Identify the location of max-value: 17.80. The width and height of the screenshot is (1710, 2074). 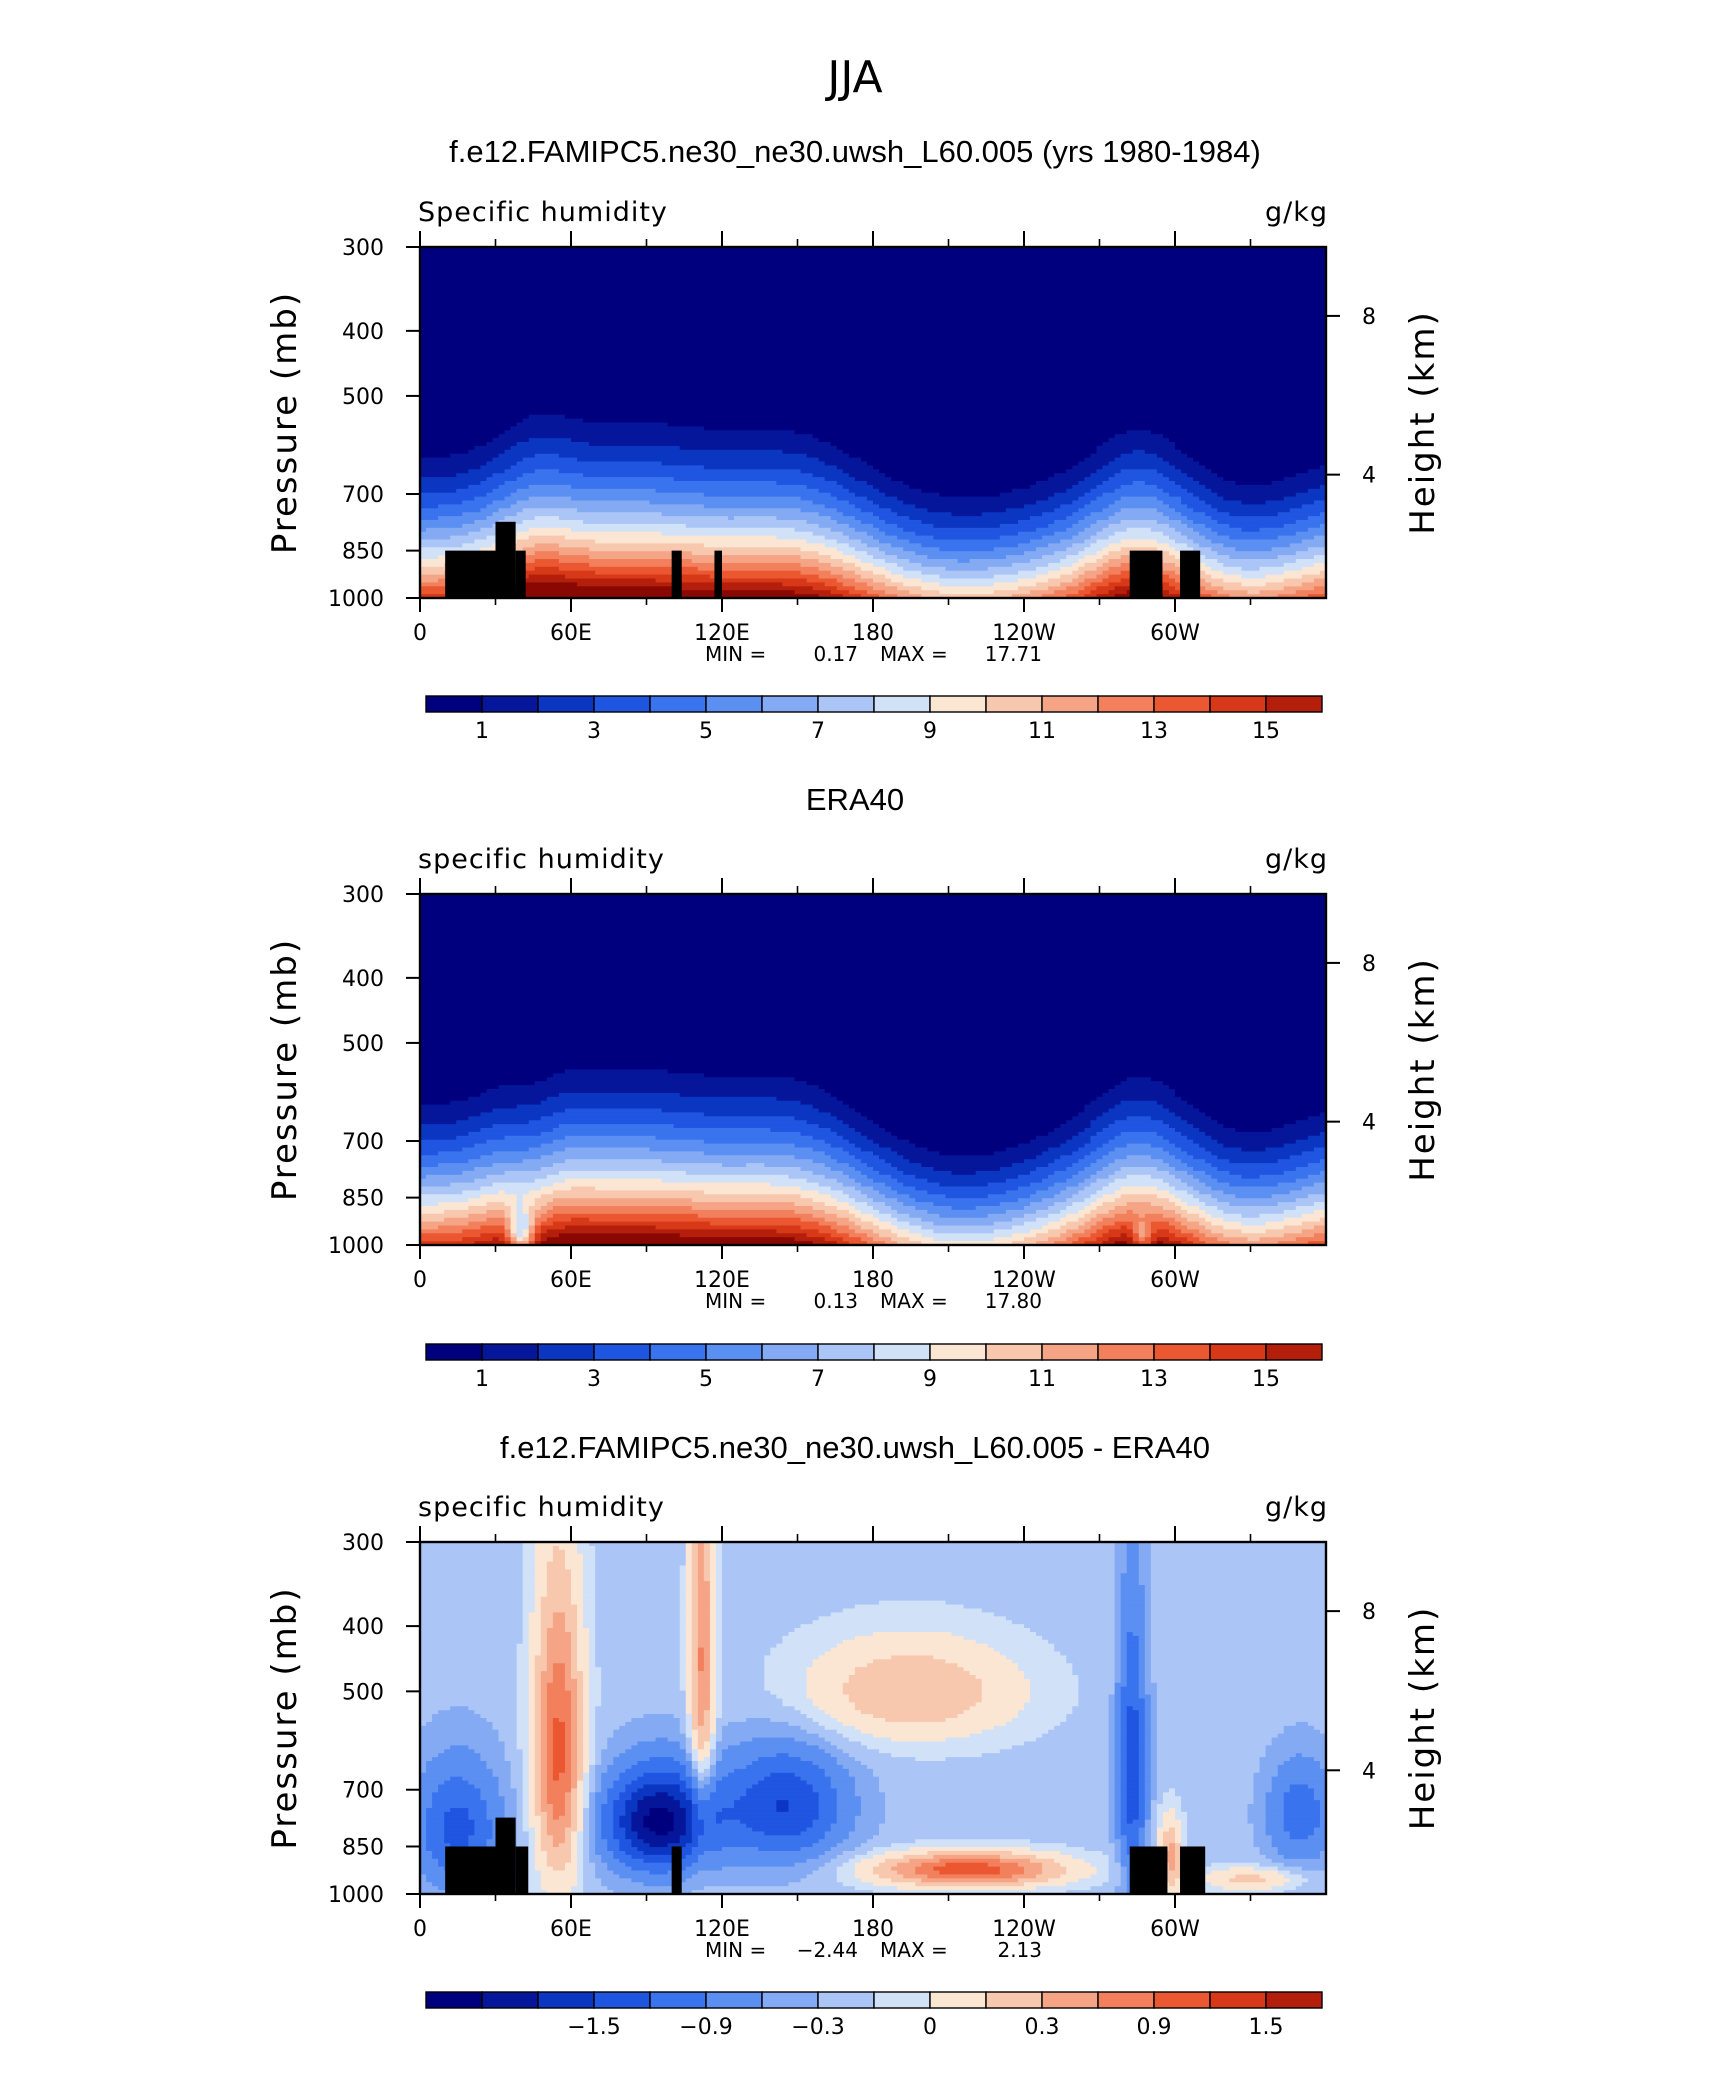
(1013, 1301).